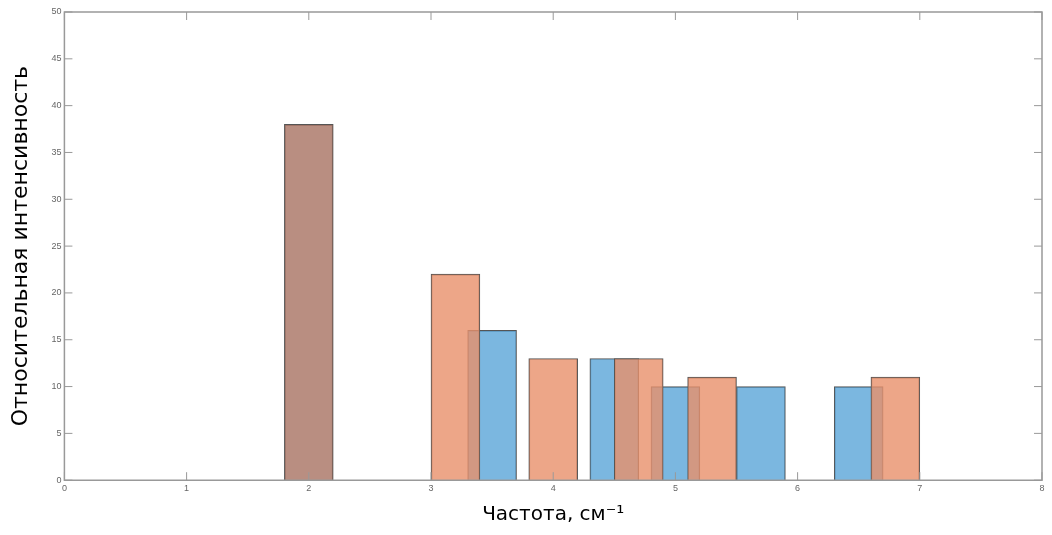 The image size is (1052, 535). Describe the element at coordinates (1042, 488) in the screenshot. I see `x-tick-label: 8` at that location.